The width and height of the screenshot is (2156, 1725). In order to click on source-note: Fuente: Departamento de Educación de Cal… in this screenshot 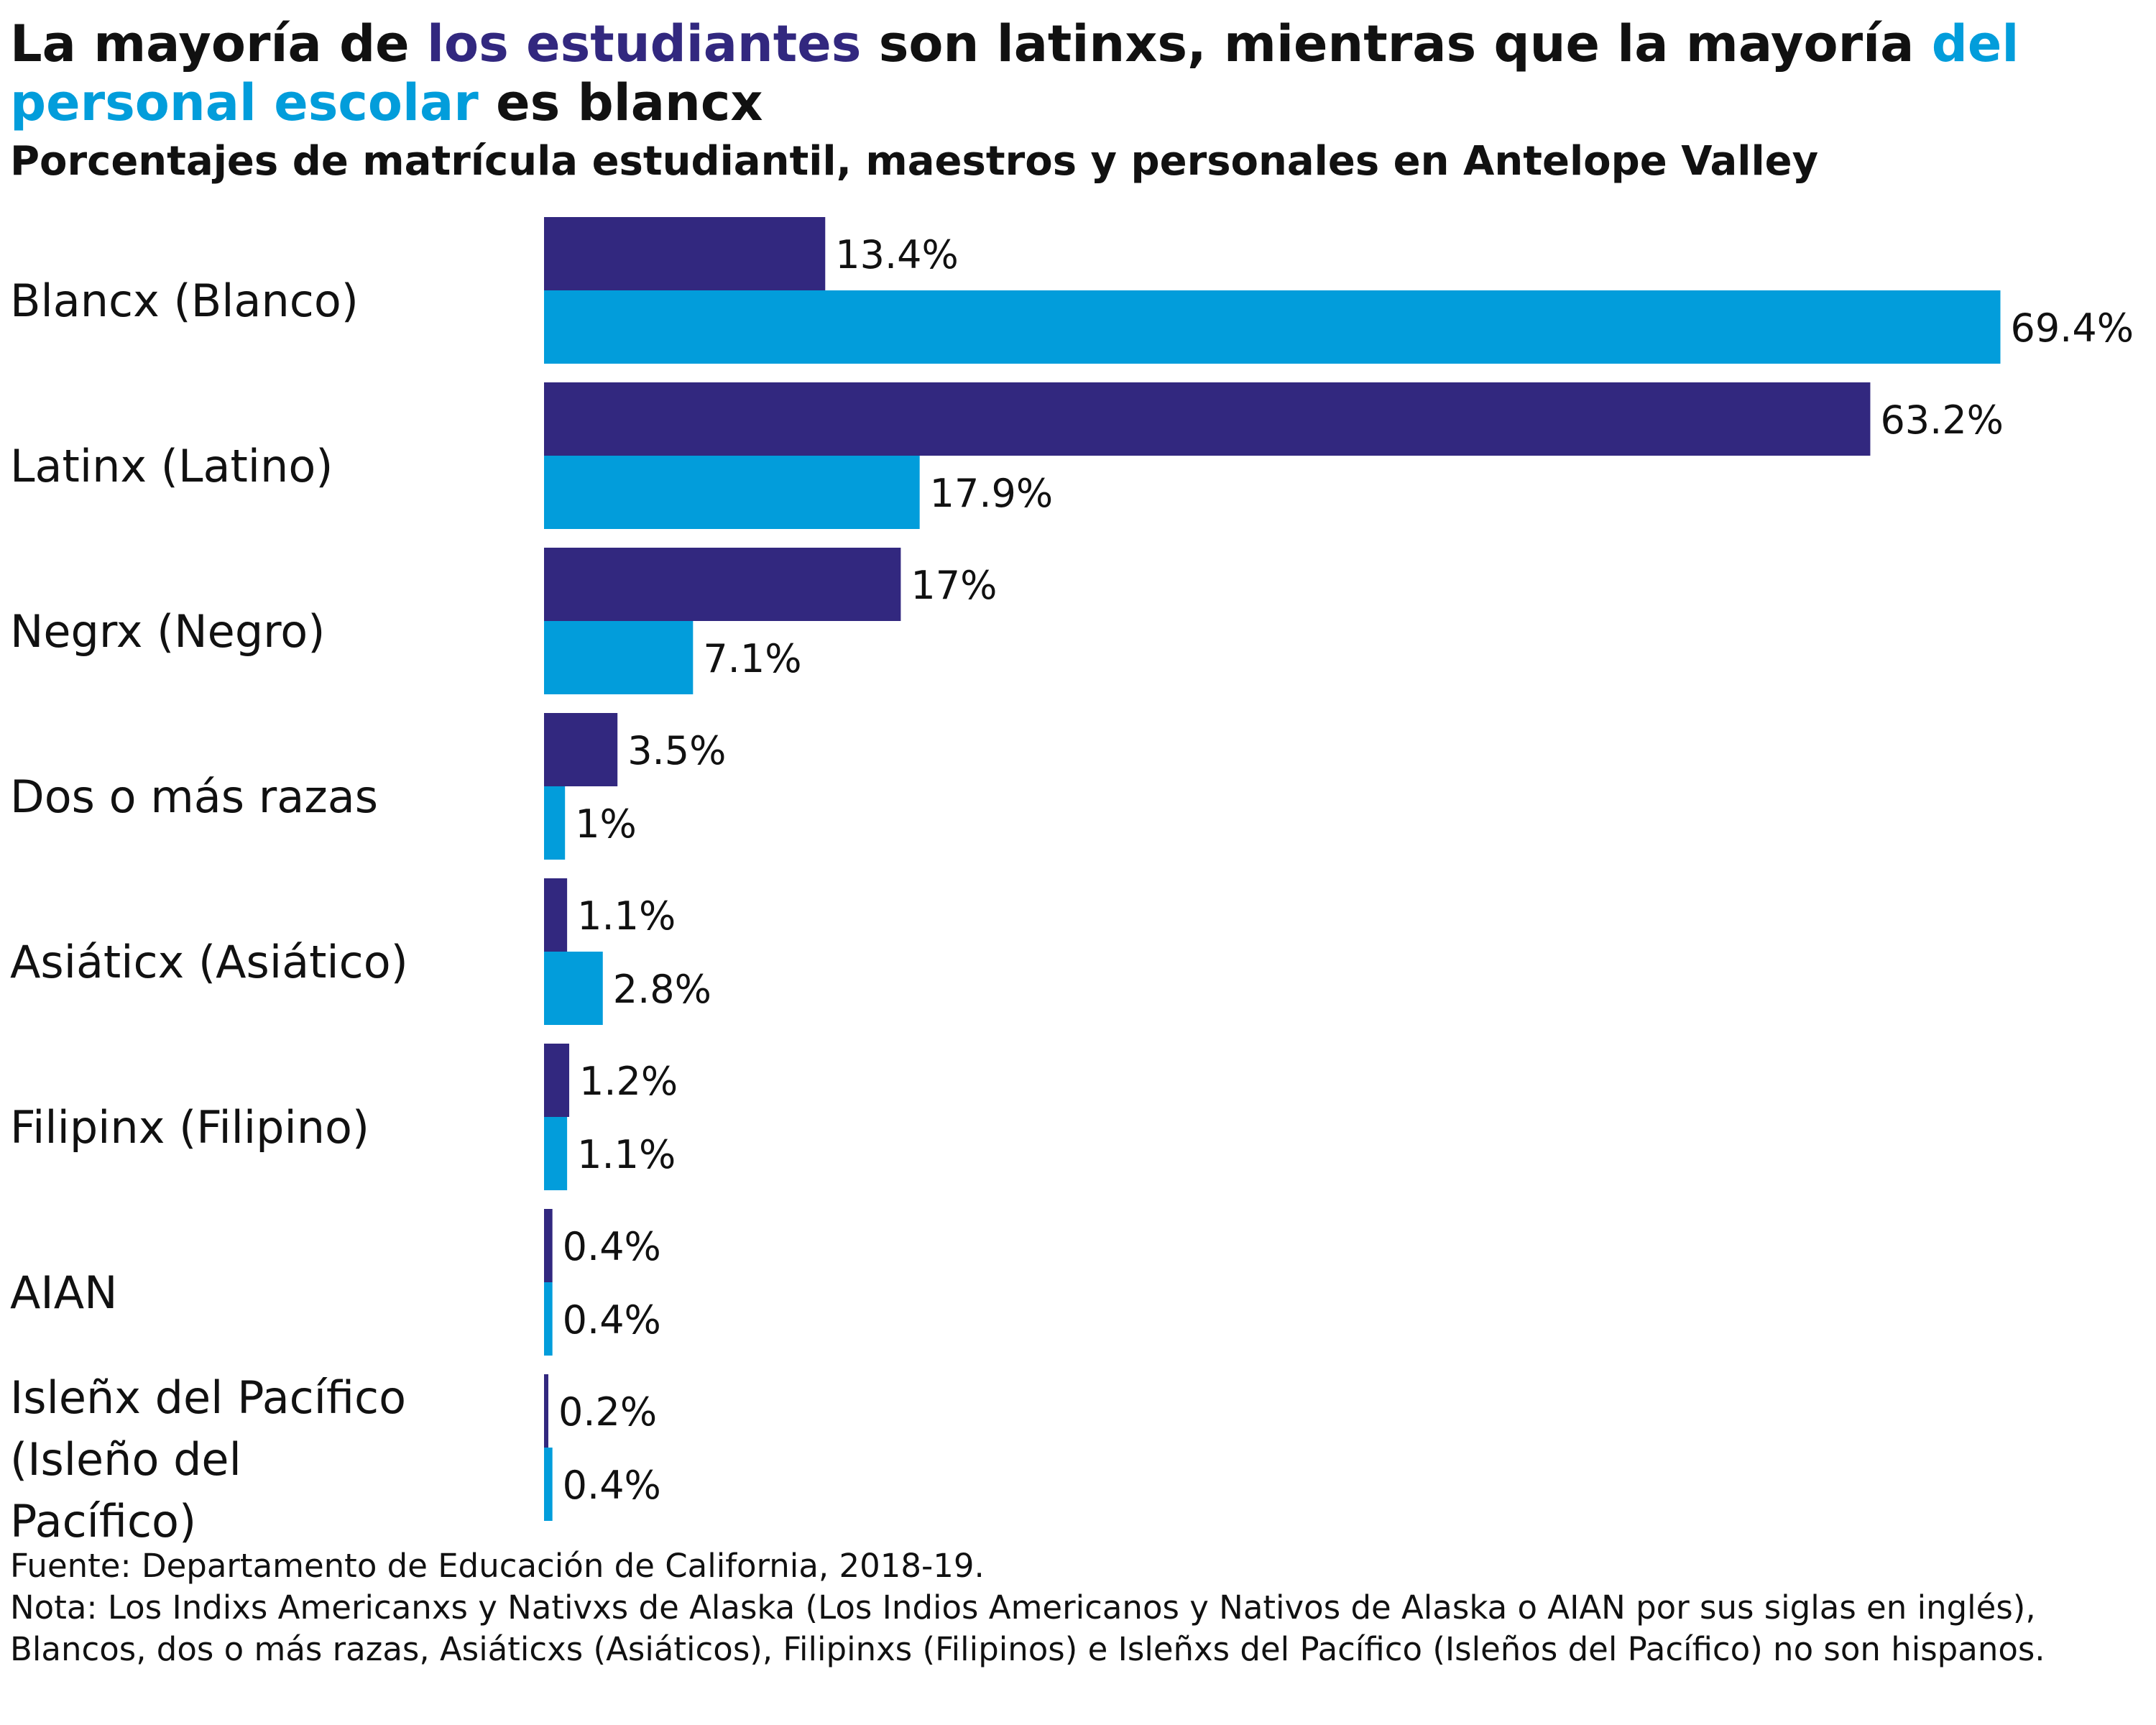, I will do `click(497, 1566)`.